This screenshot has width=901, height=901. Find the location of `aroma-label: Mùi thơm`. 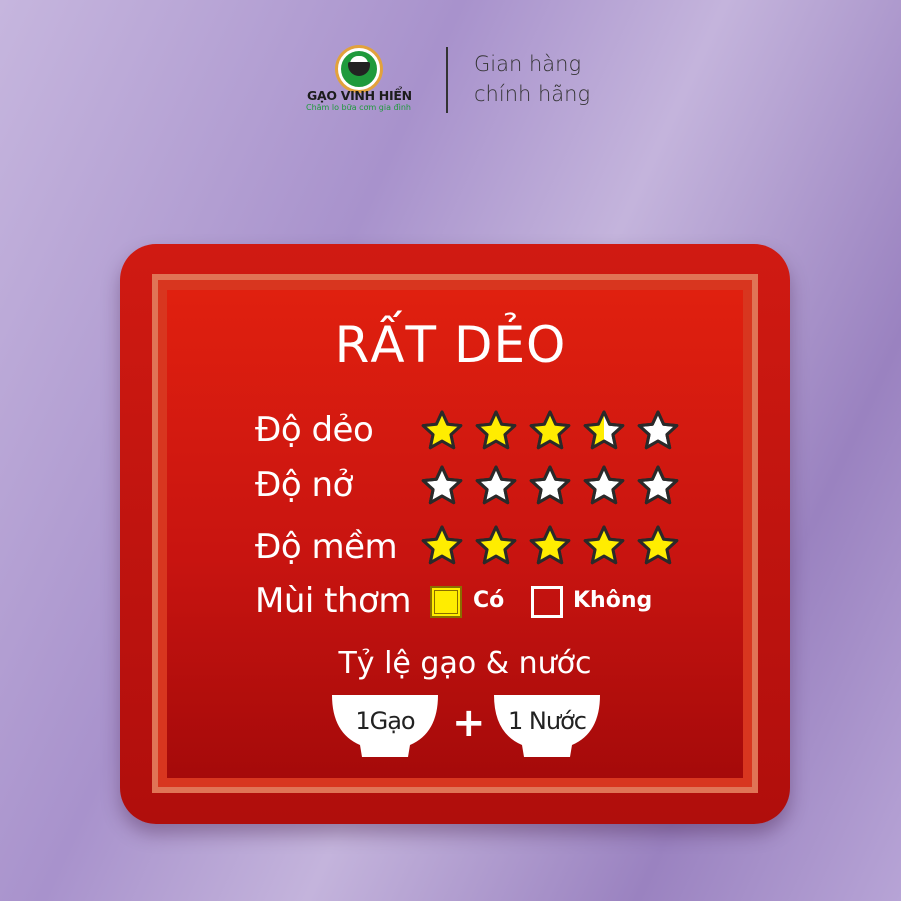

aroma-label: Mùi thơm is located at coordinates (333, 601).